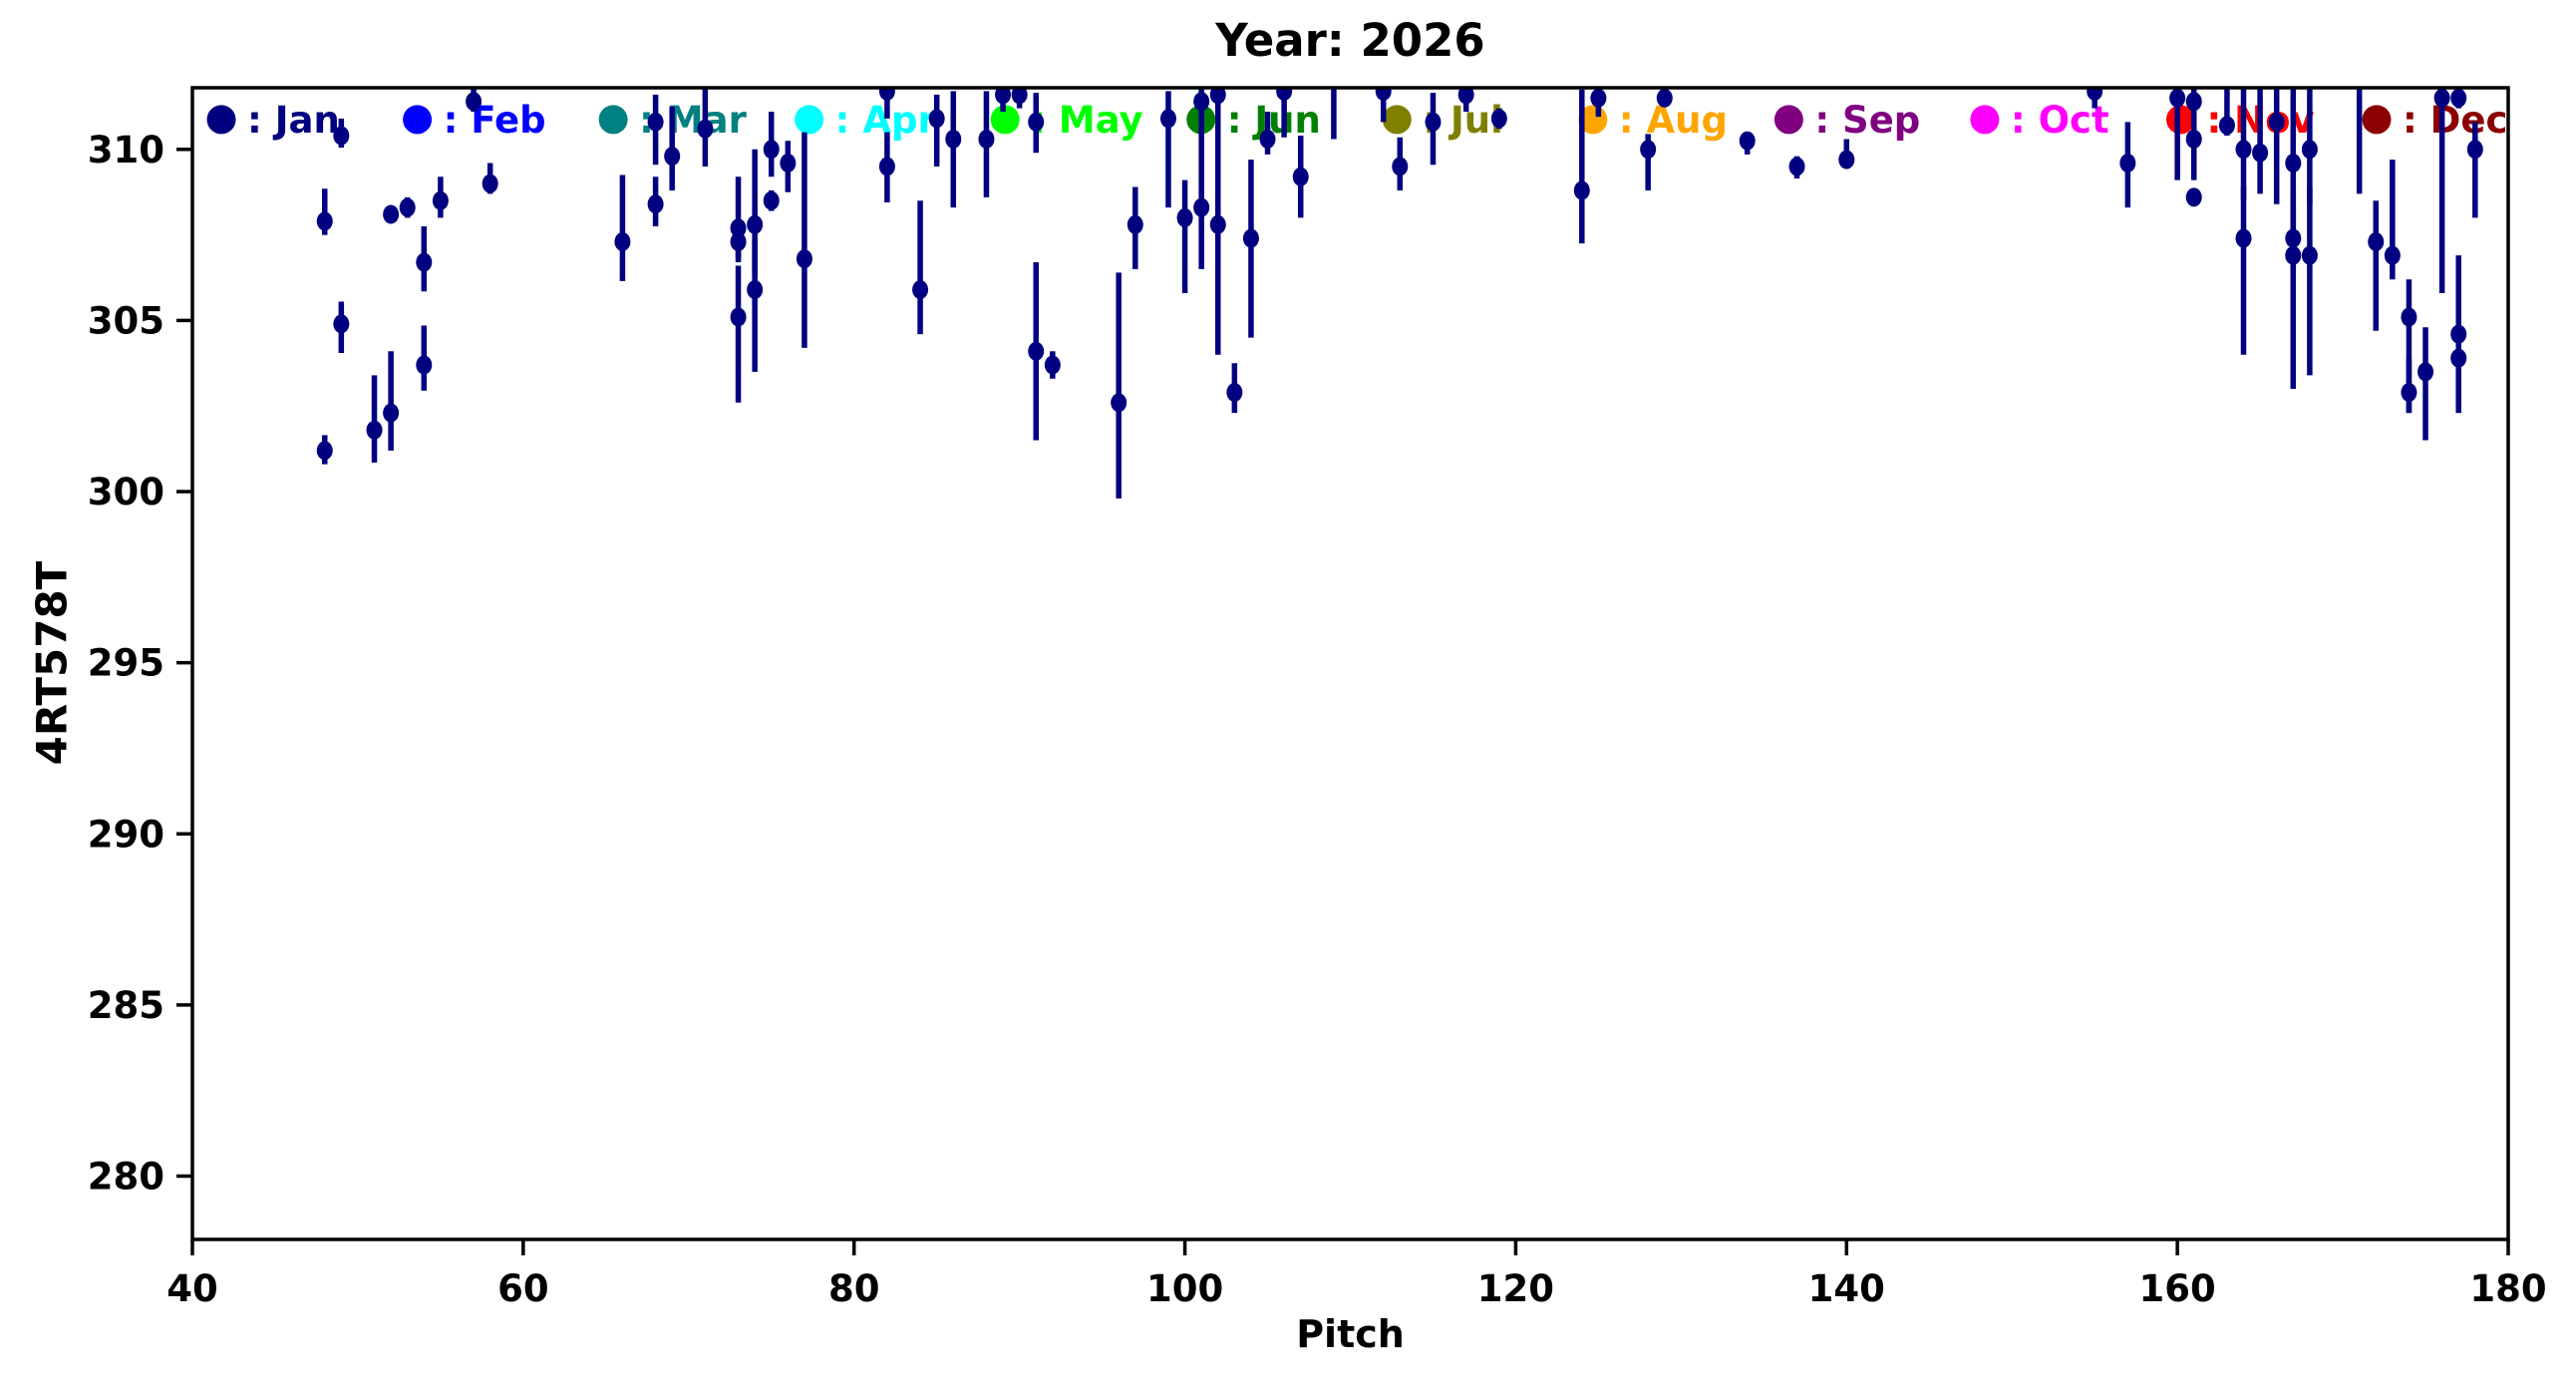 The height and width of the screenshot is (1387, 2576). What do you see at coordinates (2377, 120) in the screenshot?
I see `legend-marker-dec` at bounding box center [2377, 120].